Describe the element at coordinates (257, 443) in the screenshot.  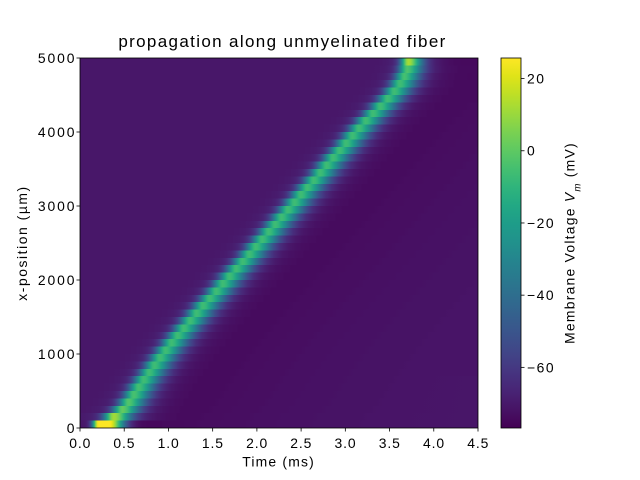
I see `svg-text: 2.0` at that location.